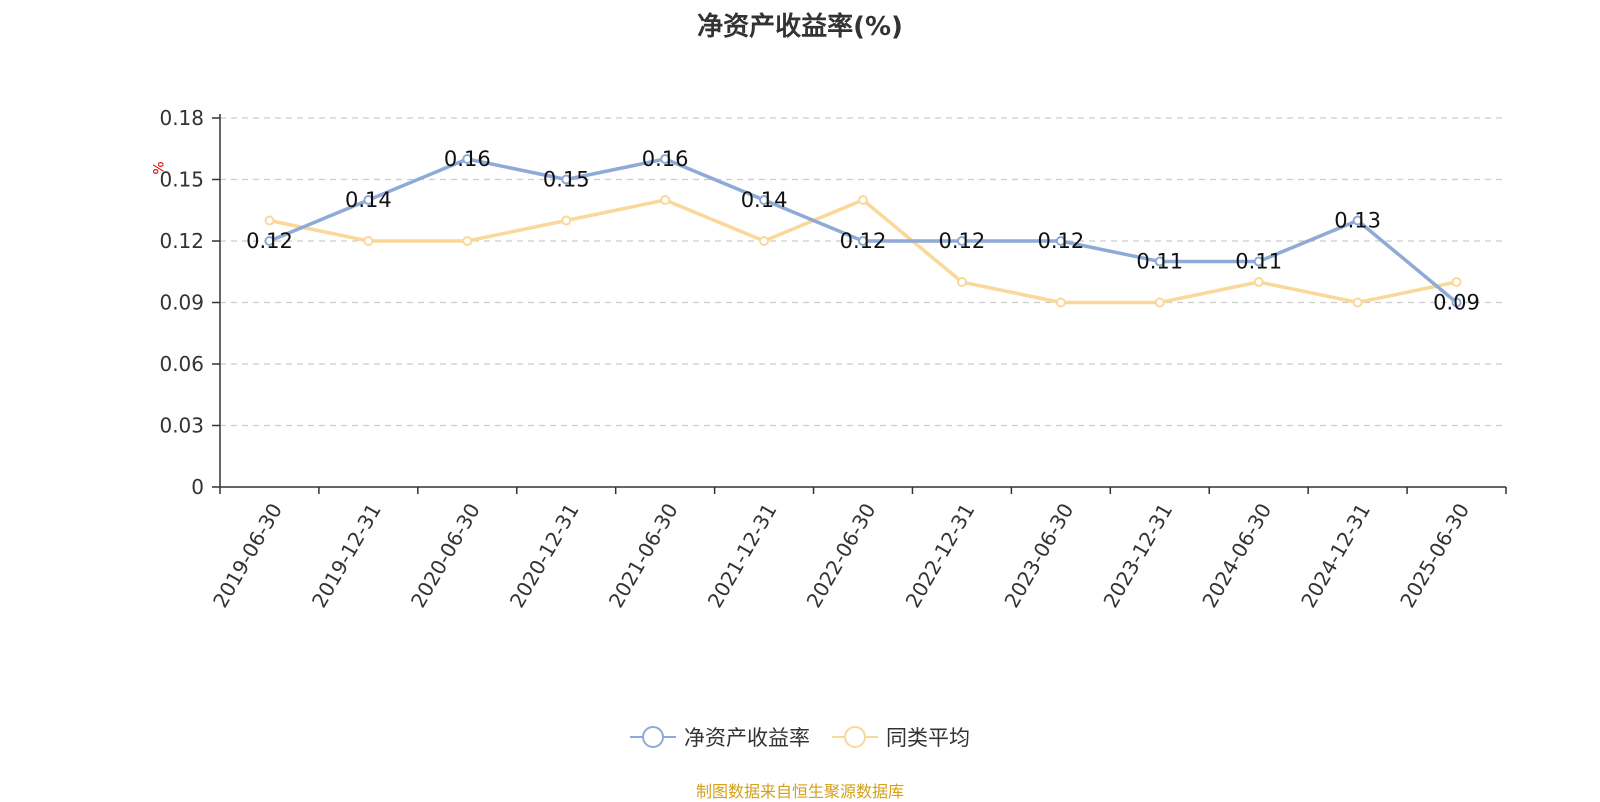 Image resolution: width=1600 pixels, height=802 pixels. Describe the element at coordinates (855, 737) in the screenshot. I see `legend-swatch-peer-icon` at that location.